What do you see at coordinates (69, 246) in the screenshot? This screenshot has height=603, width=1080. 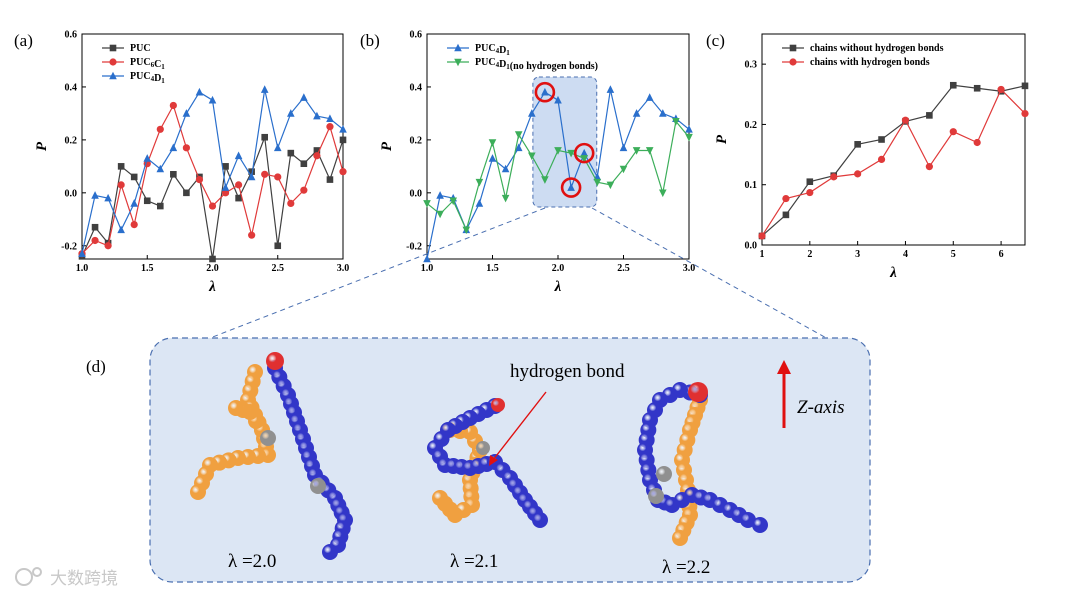 I see `y-tick-label: -0.2` at bounding box center [69, 246].